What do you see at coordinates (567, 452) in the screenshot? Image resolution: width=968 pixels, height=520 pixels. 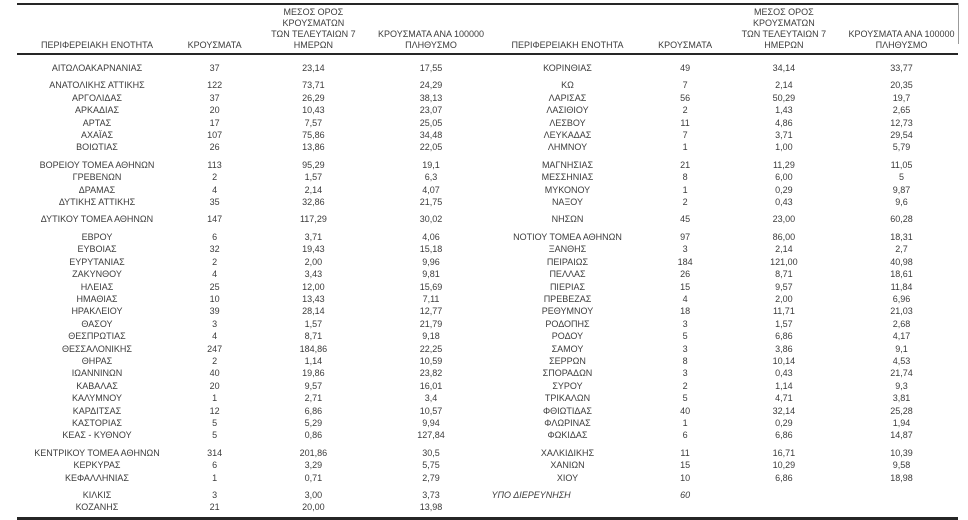 I see `region-cell: ΧΑΛΚΙΔΙΚΗΣ` at bounding box center [567, 452].